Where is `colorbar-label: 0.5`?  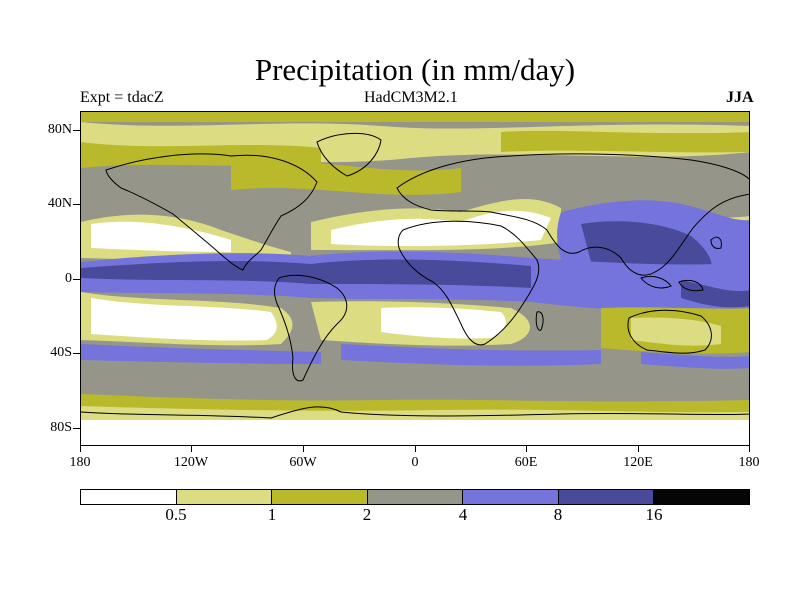 colorbar-label: 0.5 is located at coordinates (176, 514).